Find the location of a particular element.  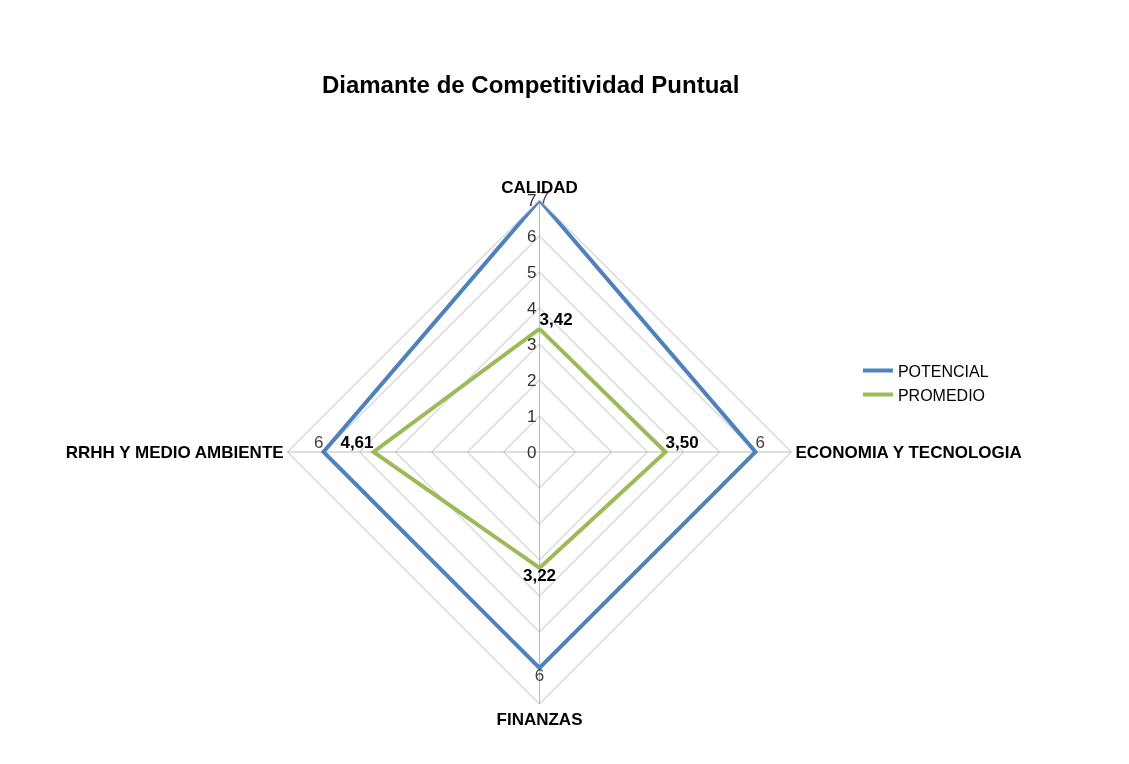

spoke-label: FINANZAS is located at coordinates (539, 719).